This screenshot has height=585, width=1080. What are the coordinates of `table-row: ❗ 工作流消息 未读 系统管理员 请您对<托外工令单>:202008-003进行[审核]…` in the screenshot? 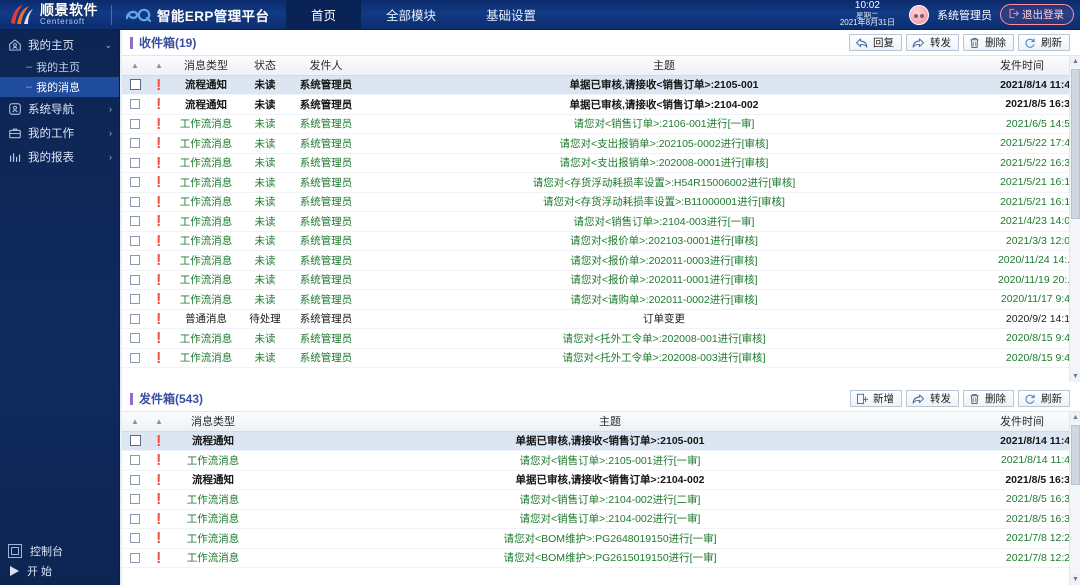 It's located at (601, 358).